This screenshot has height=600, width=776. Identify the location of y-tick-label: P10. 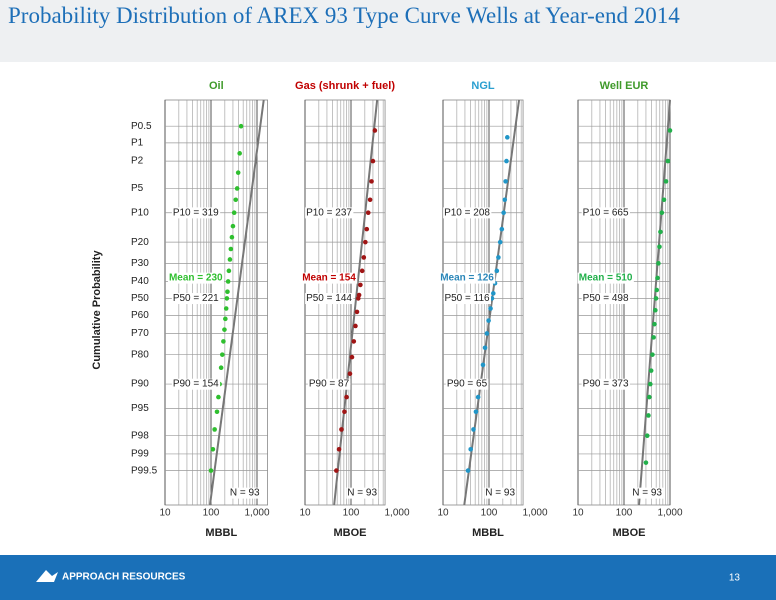
(140, 212).